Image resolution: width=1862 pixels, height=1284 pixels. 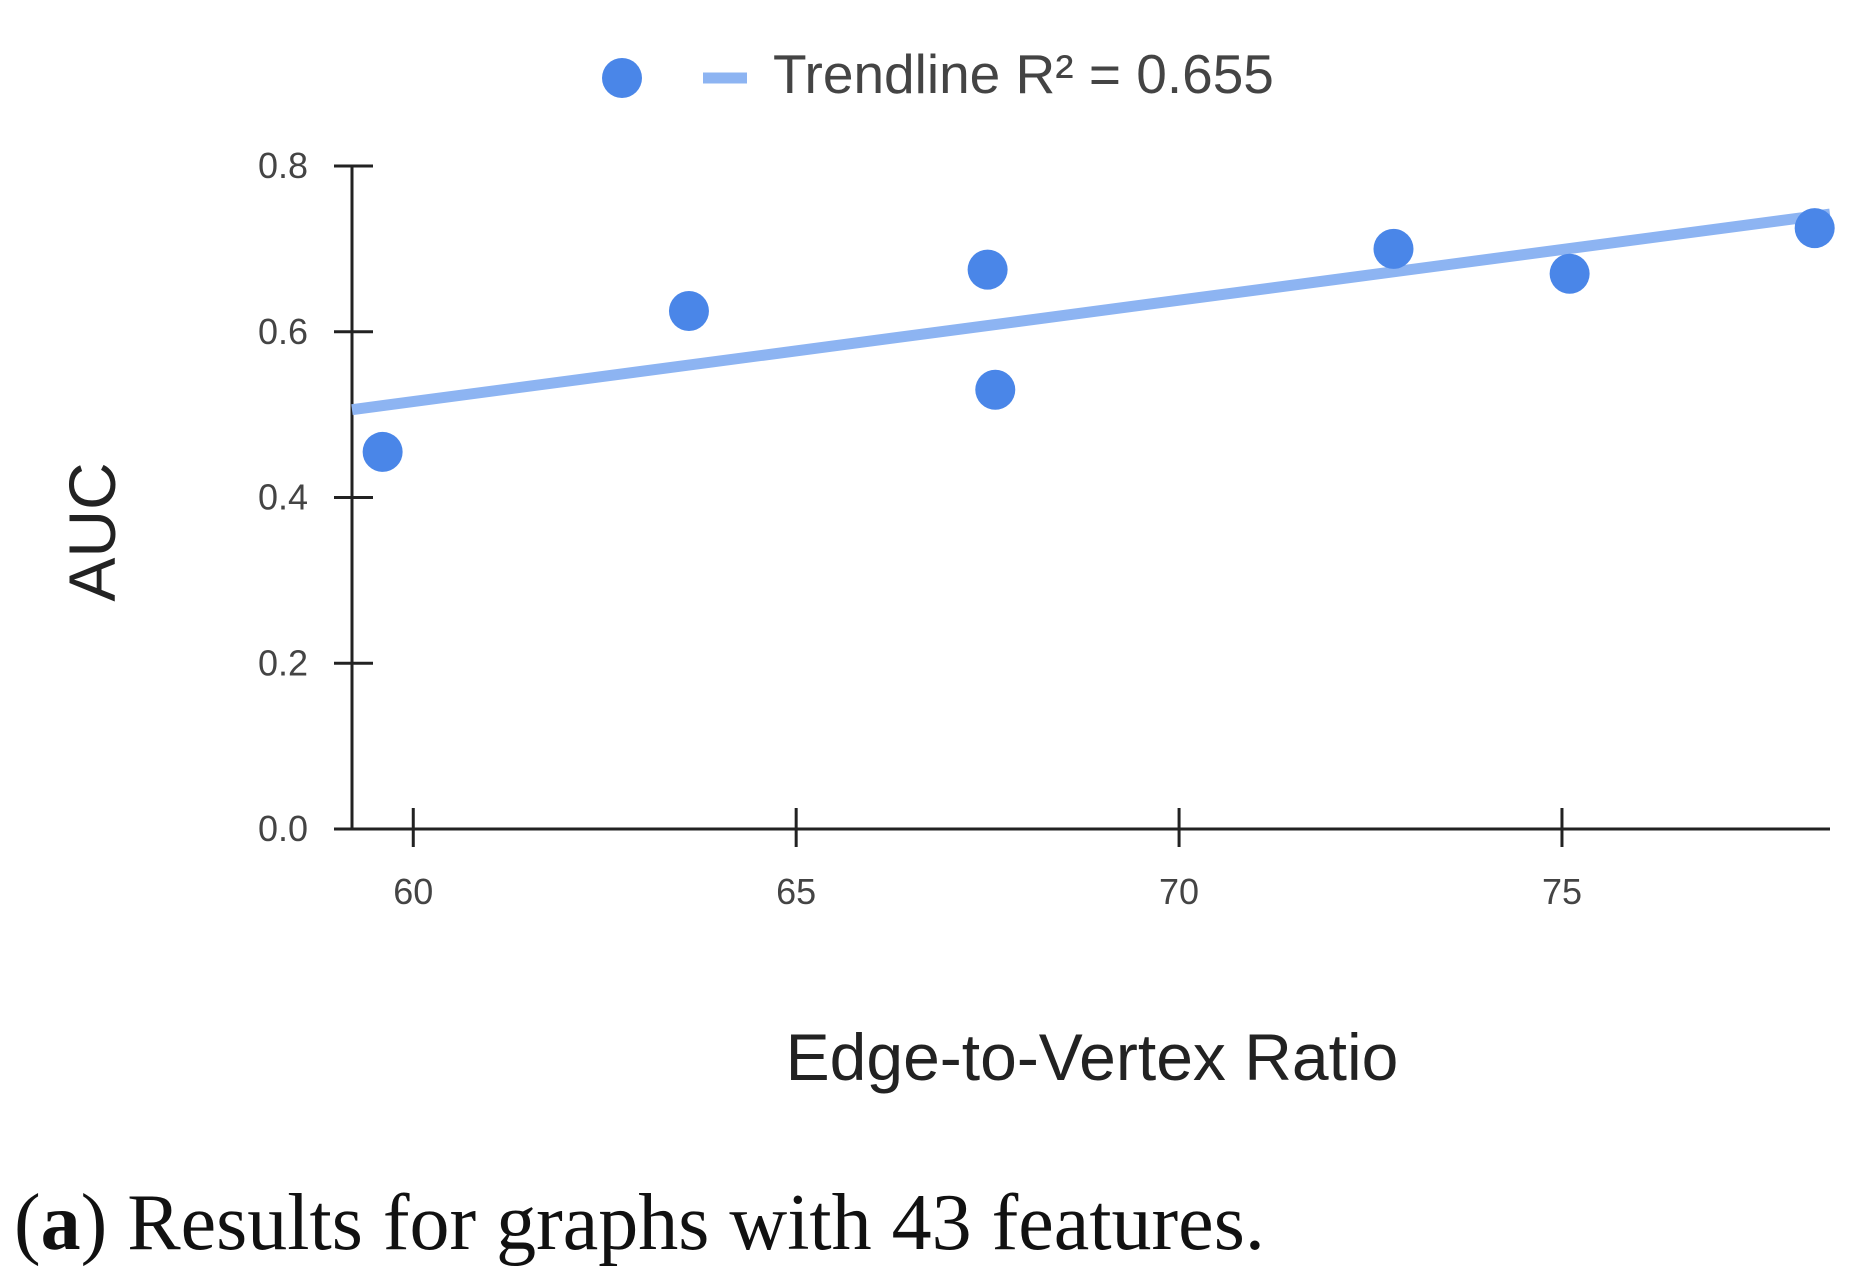 What do you see at coordinates (1092, 1057) in the screenshot?
I see `x-axis-label: Edge-to-Vertex Ratio` at bounding box center [1092, 1057].